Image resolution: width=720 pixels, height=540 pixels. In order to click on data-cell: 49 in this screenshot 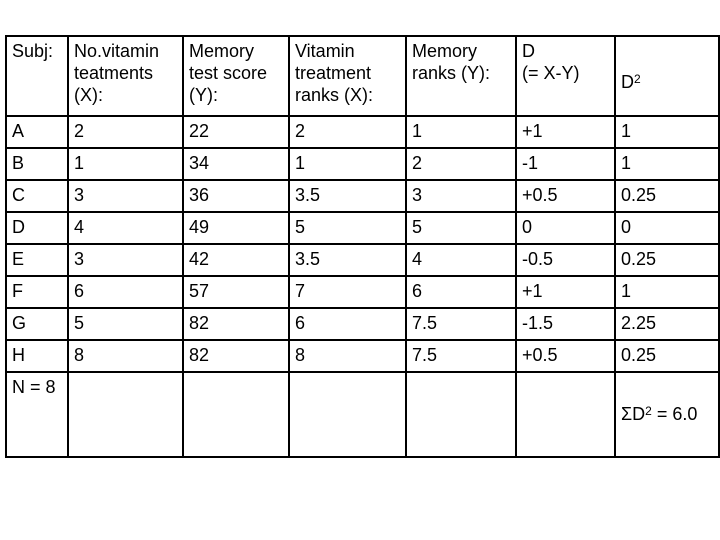, I will do `click(236, 228)`.